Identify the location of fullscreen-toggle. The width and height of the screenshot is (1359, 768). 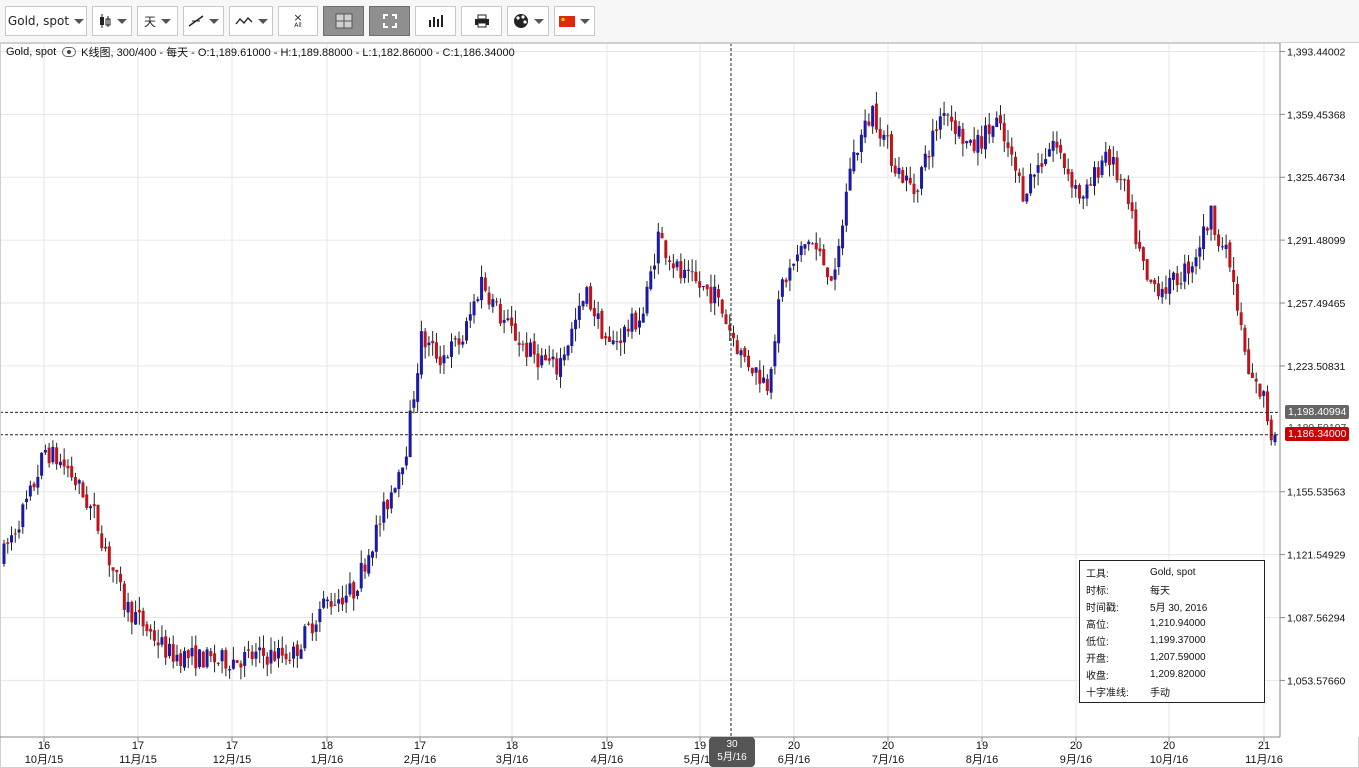
(389, 21).